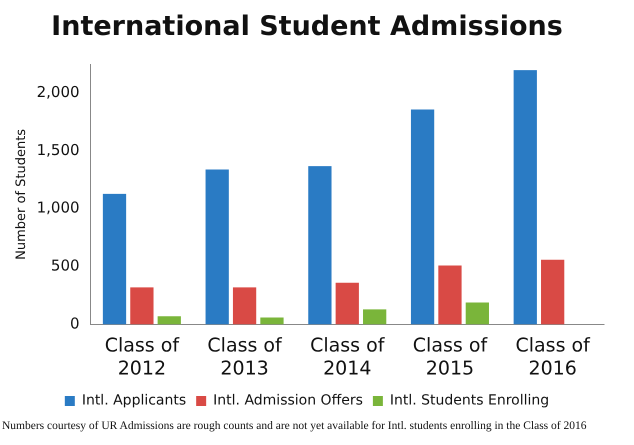 The height and width of the screenshot is (445, 634). I want to click on legend-label: Intl. Admission Offers, so click(288, 400).